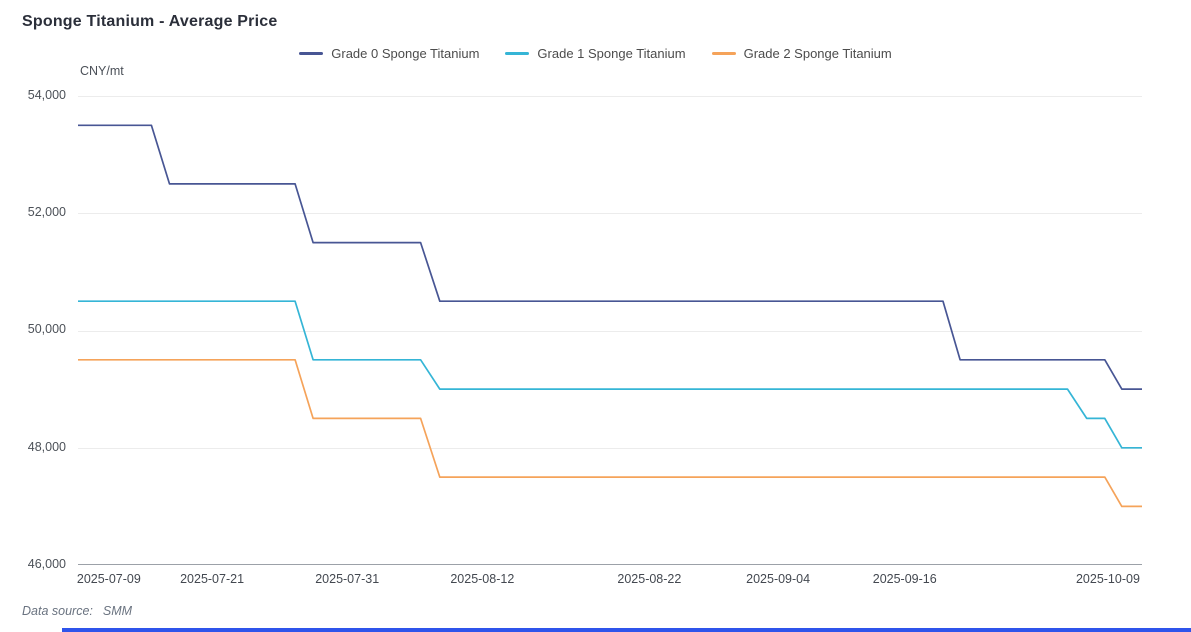 The image size is (1191, 632). What do you see at coordinates (212, 579) in the screenshot?
I see `x-tick-label: 2025-07-21` at bounding box center [212, 579].